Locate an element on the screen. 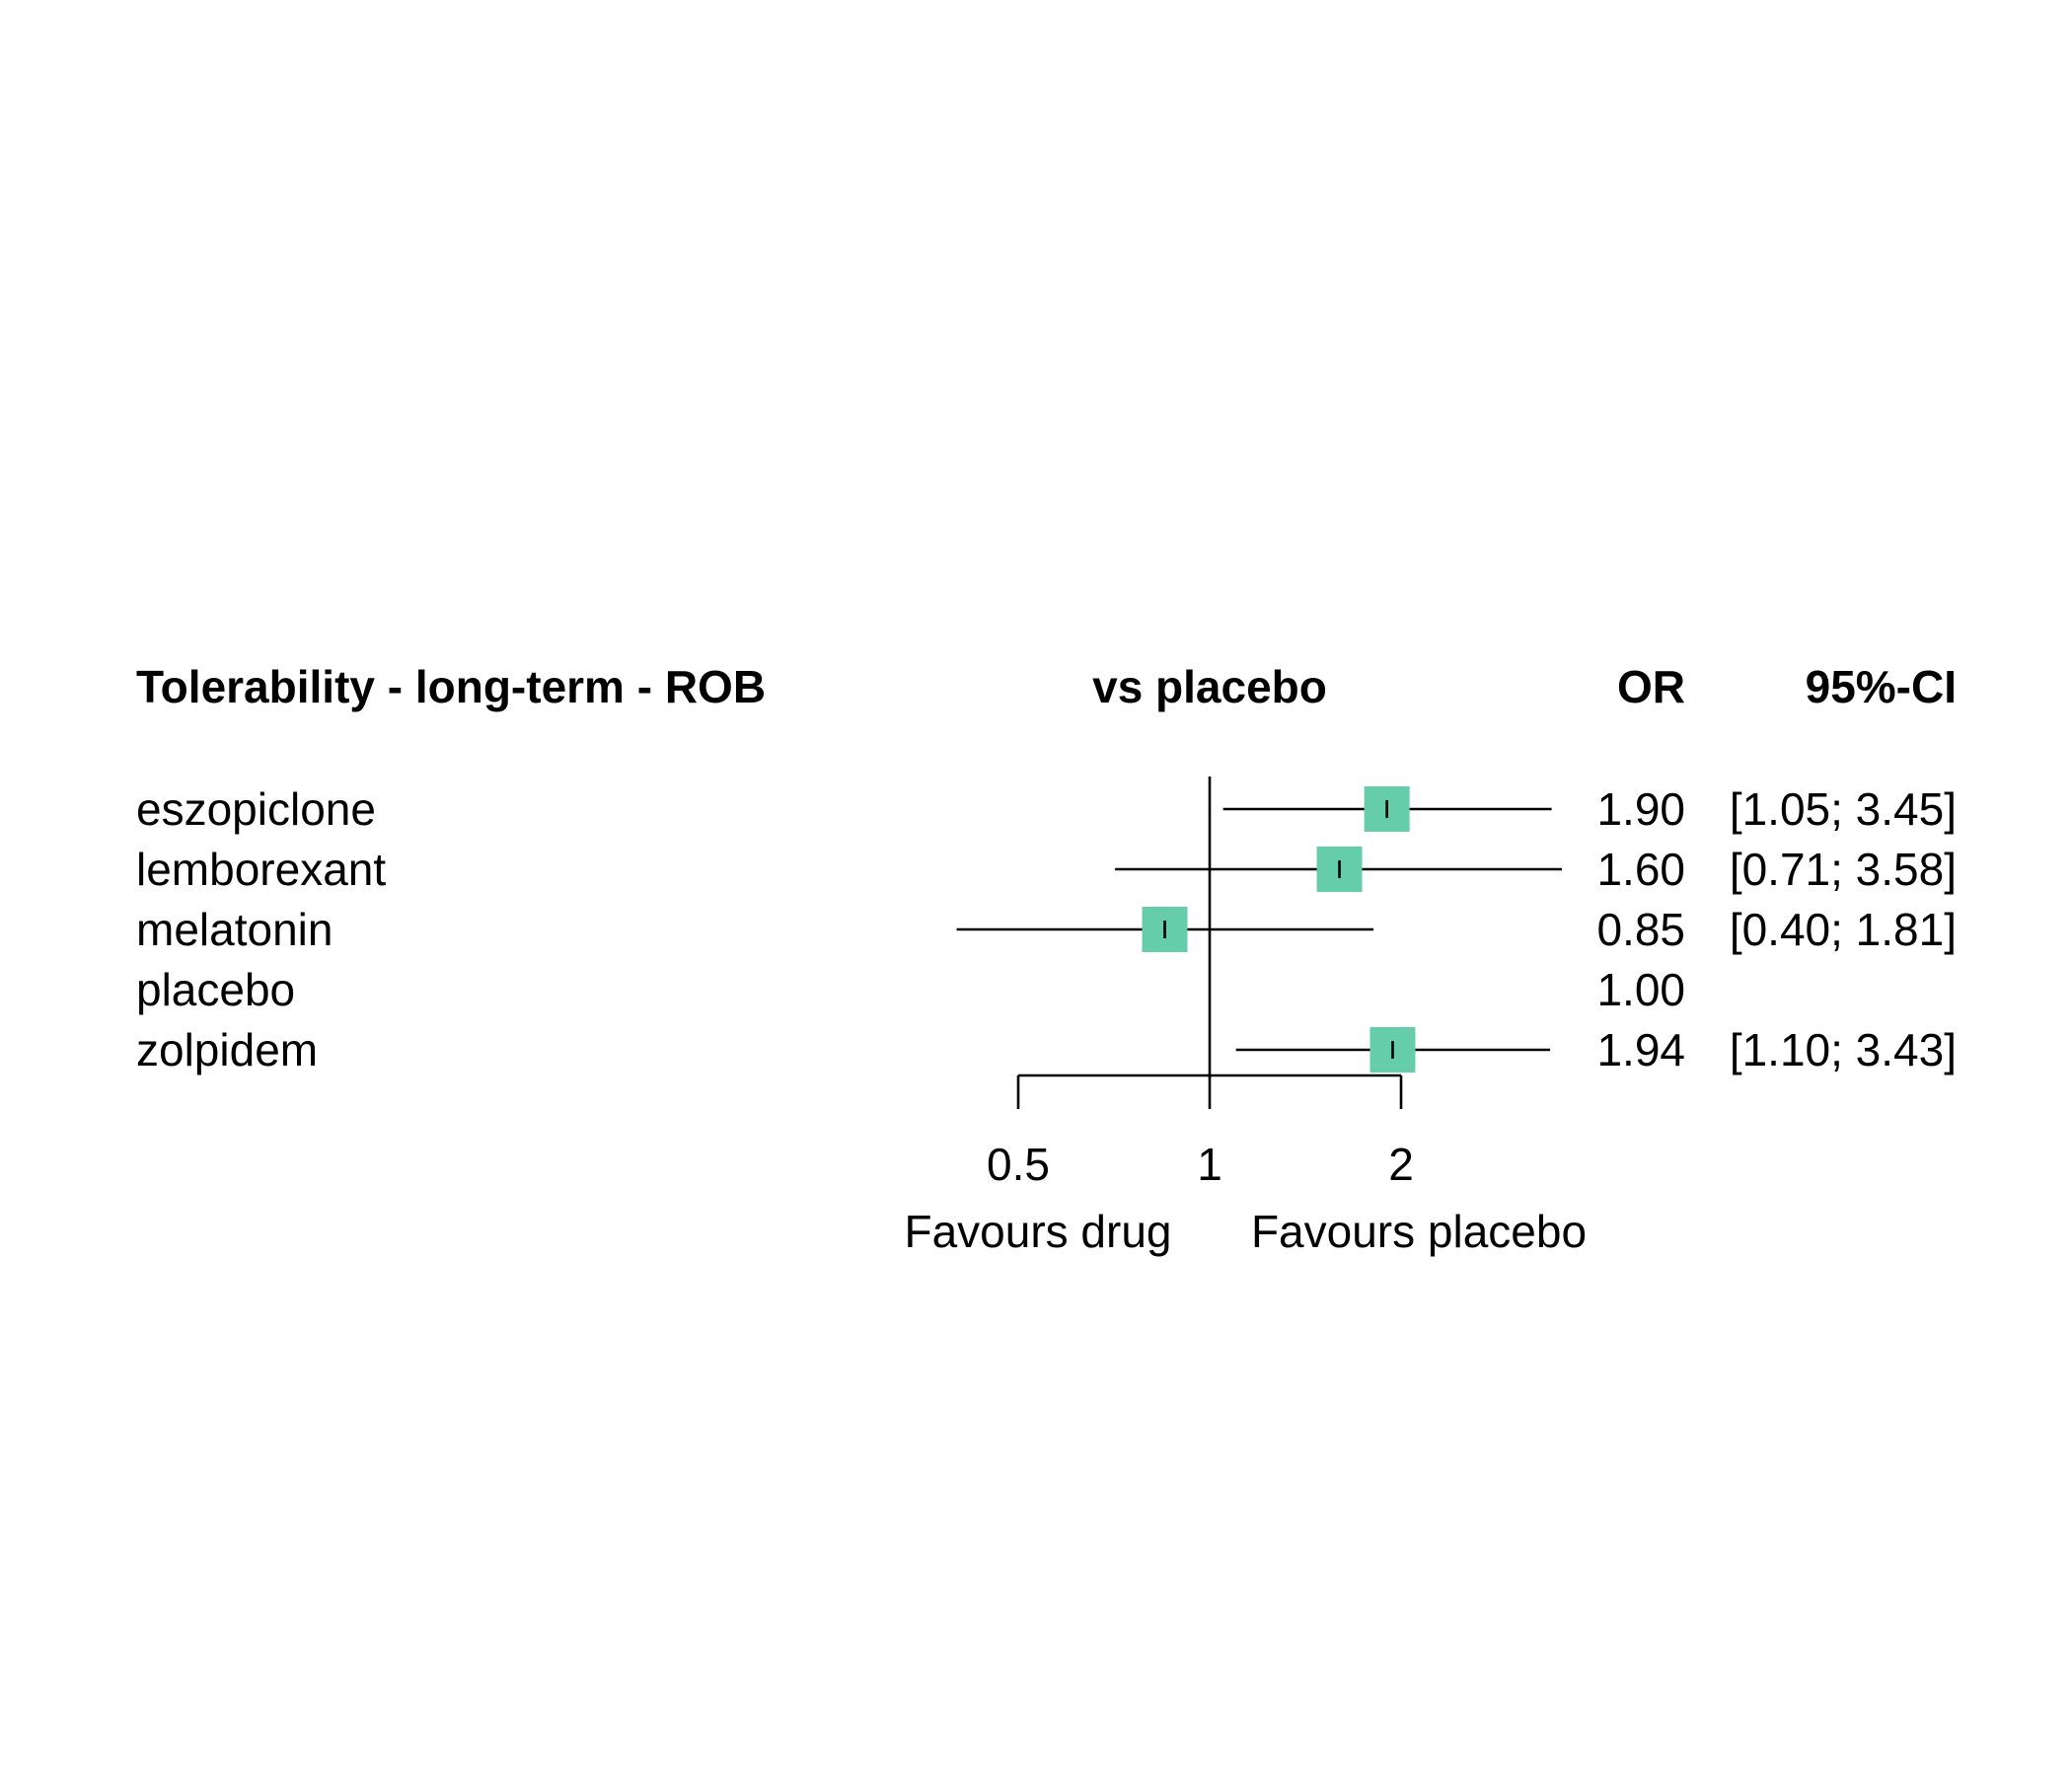 The width and height of the screenshot is (2072, 1776). favours-placebo-label: Favours placebo is located at coordinates (1419, 1232).